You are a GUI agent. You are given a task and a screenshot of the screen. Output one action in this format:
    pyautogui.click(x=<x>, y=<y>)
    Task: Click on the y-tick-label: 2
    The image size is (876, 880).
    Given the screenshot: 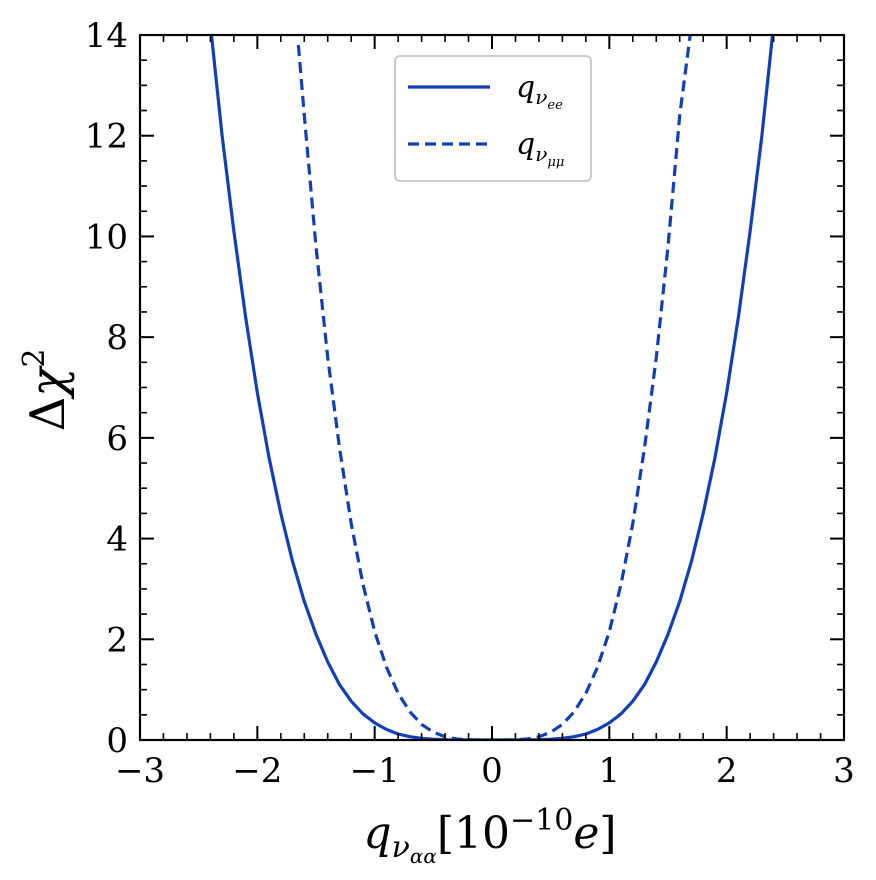 What is the action you would take?
    pyautogui.click(x=117, y=640)
    